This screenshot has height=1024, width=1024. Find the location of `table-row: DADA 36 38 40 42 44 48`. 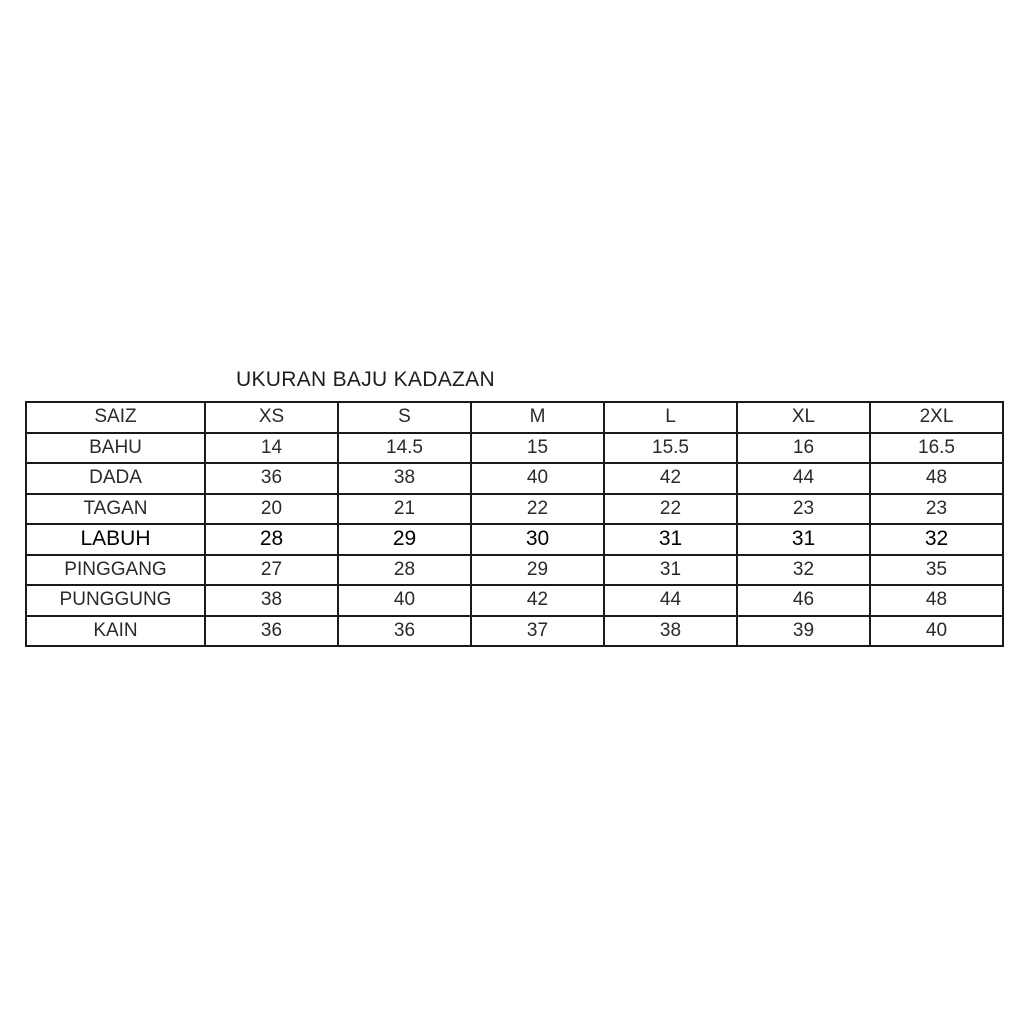

table-row: DADA 36 38 40 42 44 48 is located at coordinates (514, 478).